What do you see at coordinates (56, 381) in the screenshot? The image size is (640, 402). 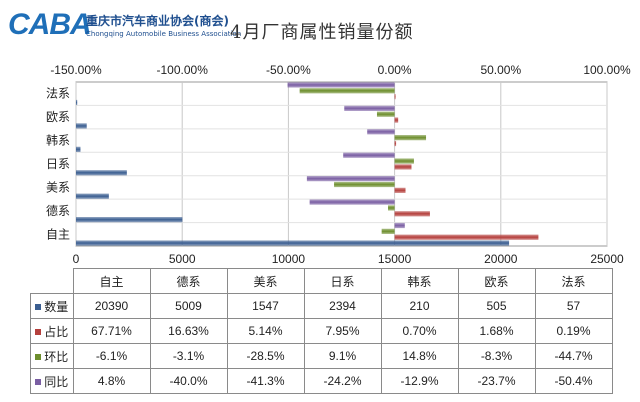 I see `row-label-text: 同比` at bounding box center [56, 381].